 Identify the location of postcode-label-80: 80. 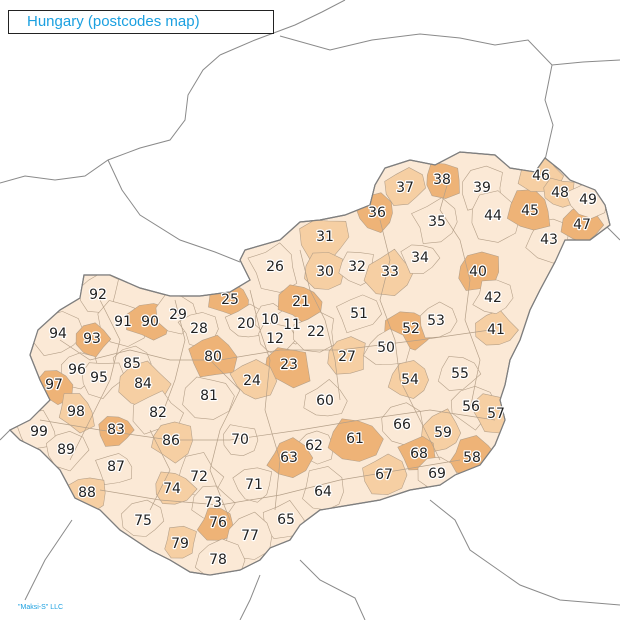
(213, 357).